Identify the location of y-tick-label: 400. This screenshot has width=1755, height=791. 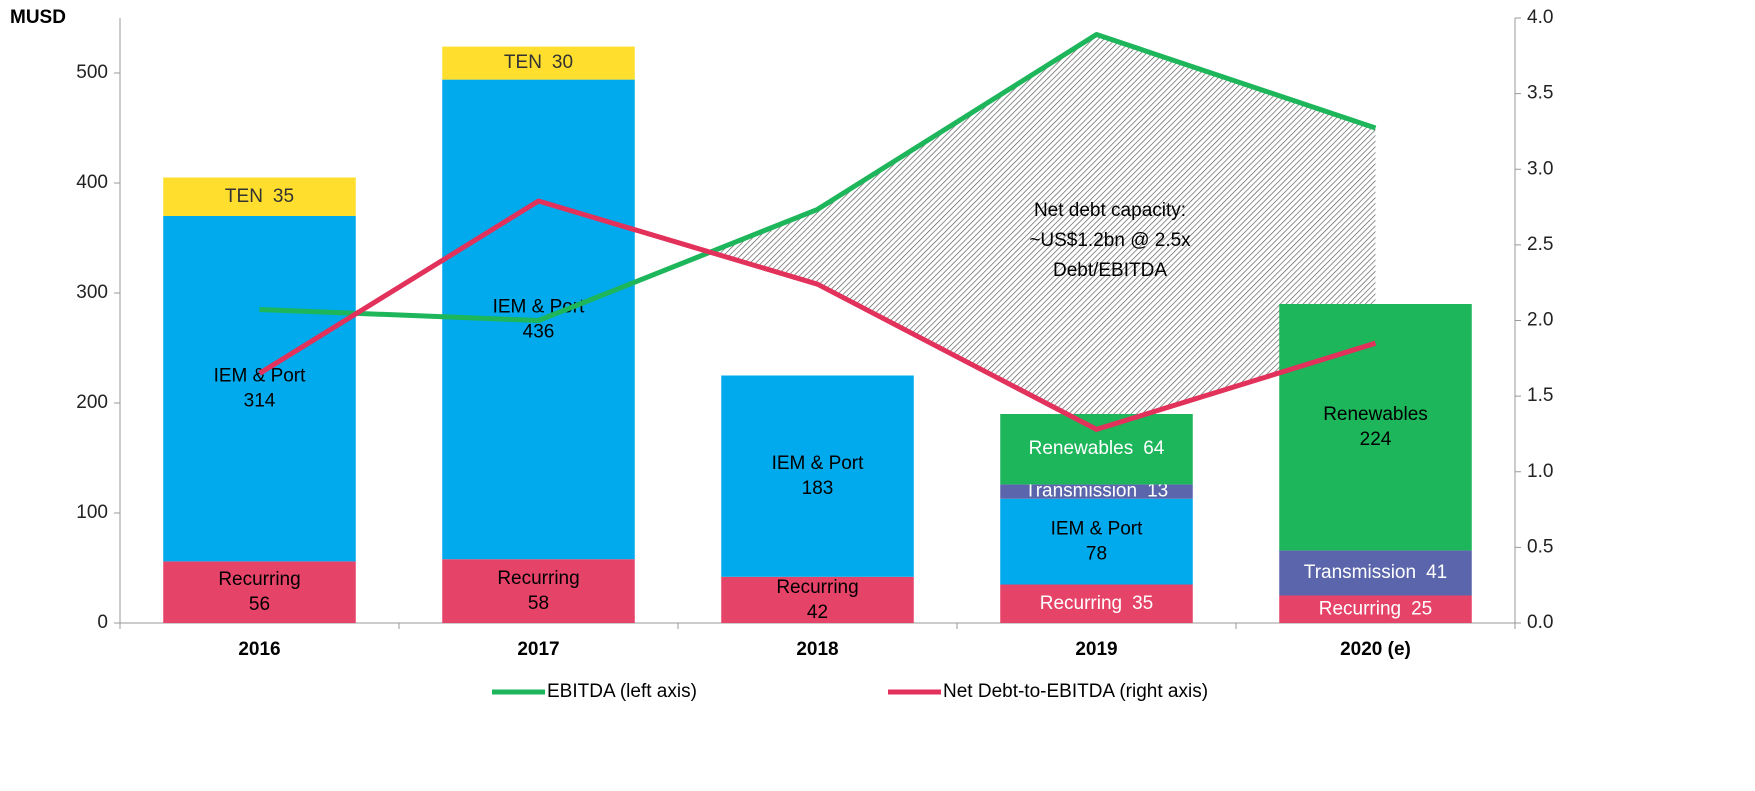
(92, 182).